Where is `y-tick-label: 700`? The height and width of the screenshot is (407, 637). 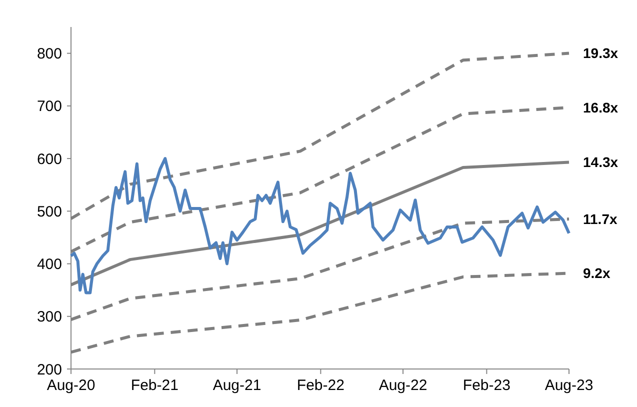
y-tick-label: 700 is located at coordinates (49, 107).